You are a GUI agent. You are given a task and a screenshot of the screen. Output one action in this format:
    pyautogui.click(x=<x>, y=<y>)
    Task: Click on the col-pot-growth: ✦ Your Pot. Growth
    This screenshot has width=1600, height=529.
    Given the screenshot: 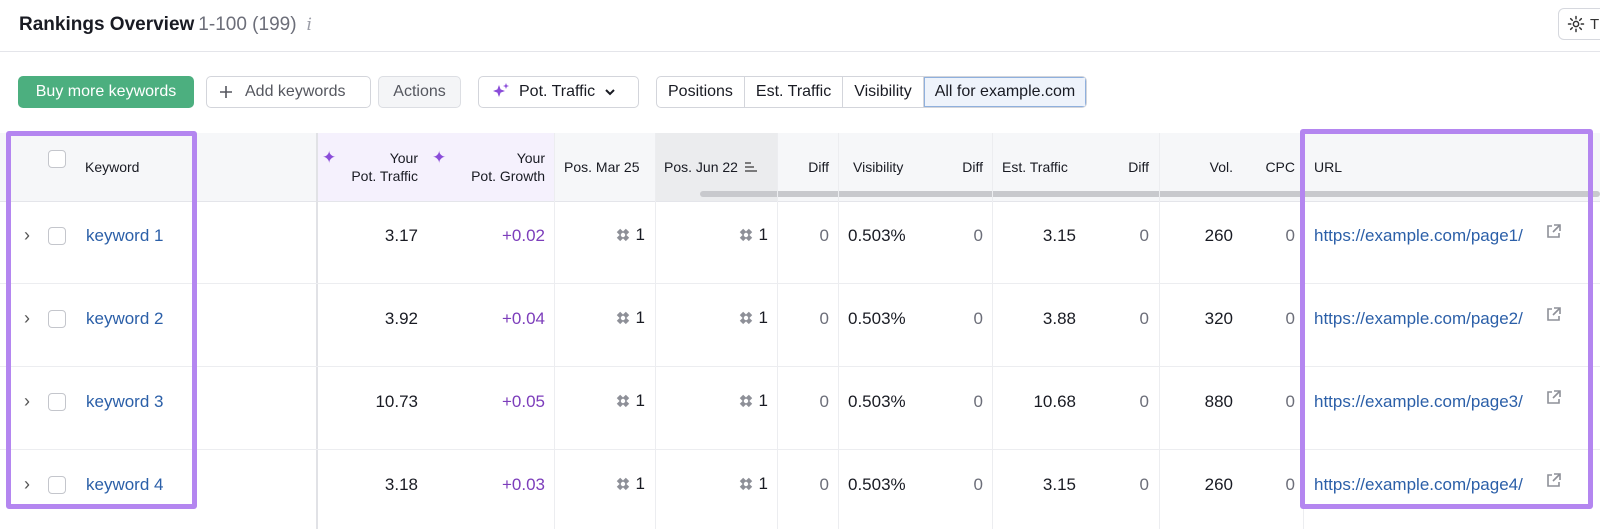 What is the action you would take?
    pyautogui.click(x=490, y=167)
    